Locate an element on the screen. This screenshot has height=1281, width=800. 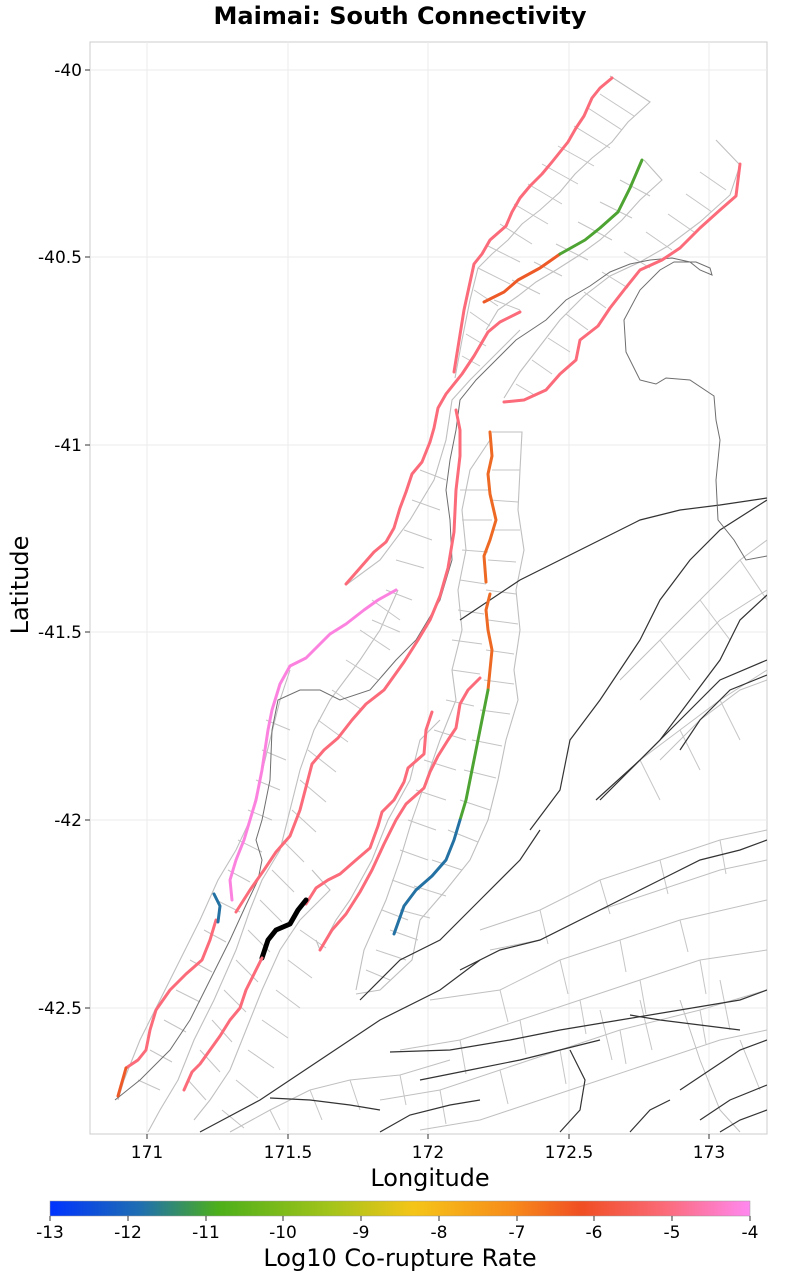
rupture-trace-central is located at coordinates (433, 448).